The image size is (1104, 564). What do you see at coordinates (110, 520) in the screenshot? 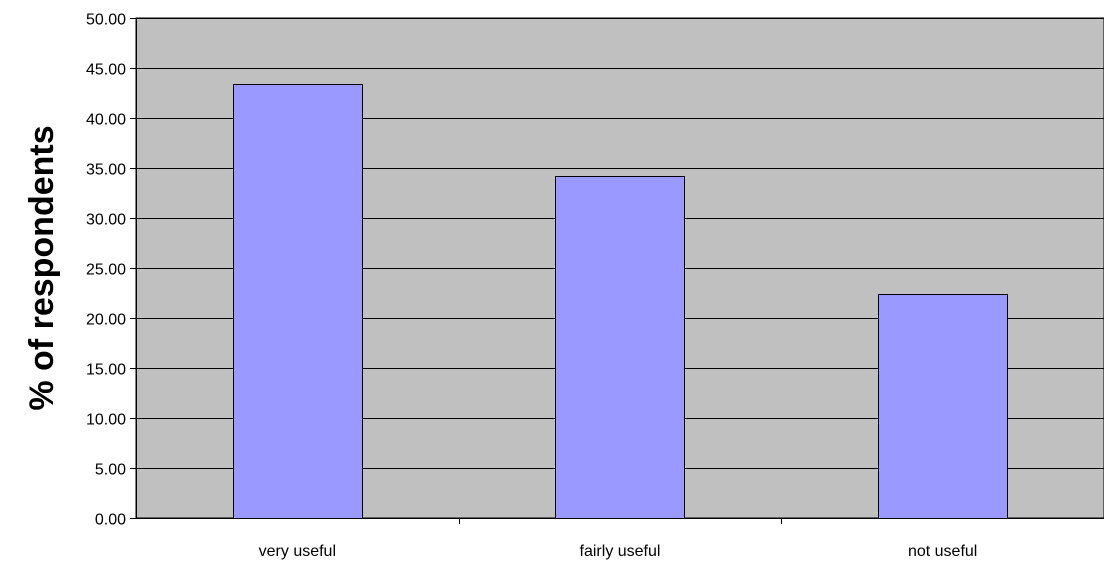
I see `y-tick-label: 0.00` at bounding box center [110, 520].